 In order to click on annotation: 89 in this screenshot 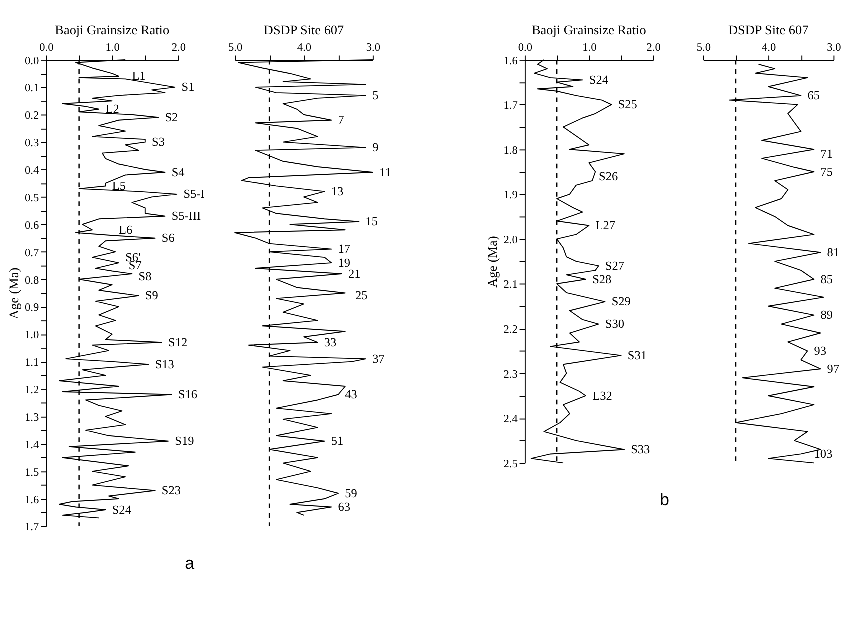, I will do `click(827, 315)`.